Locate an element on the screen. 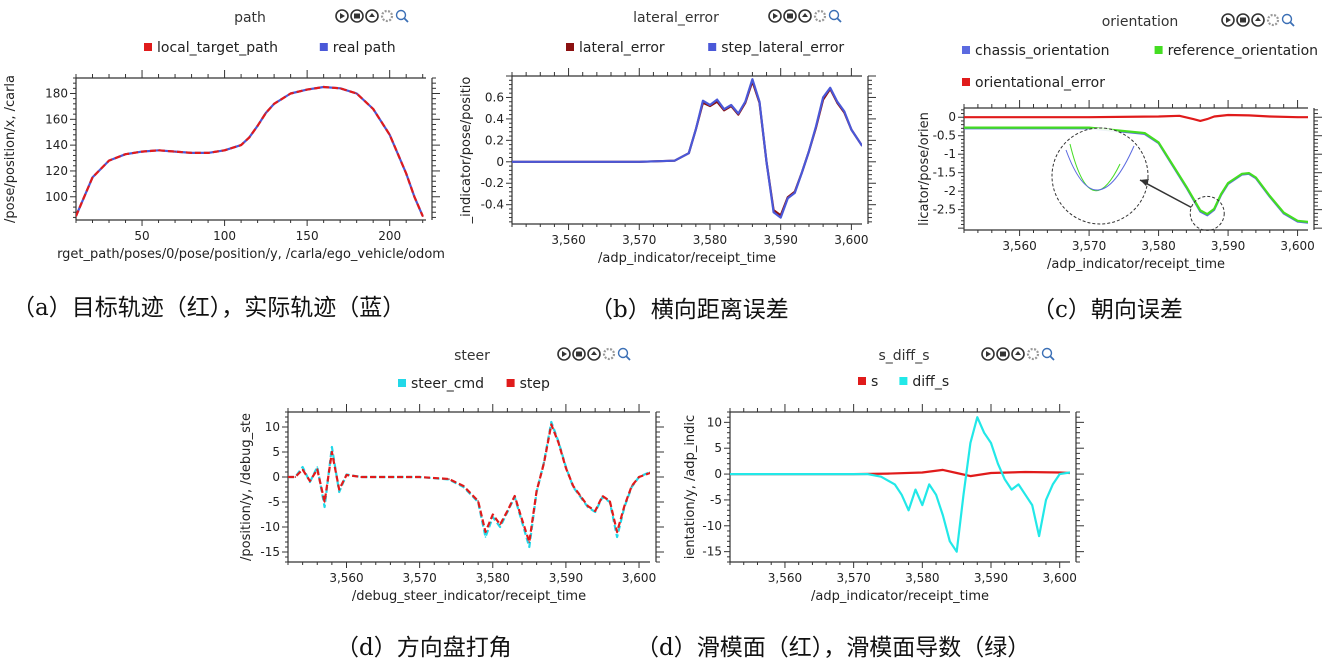  legend-item-d1-0: steer_cmd is located at coordinates (441, 384).